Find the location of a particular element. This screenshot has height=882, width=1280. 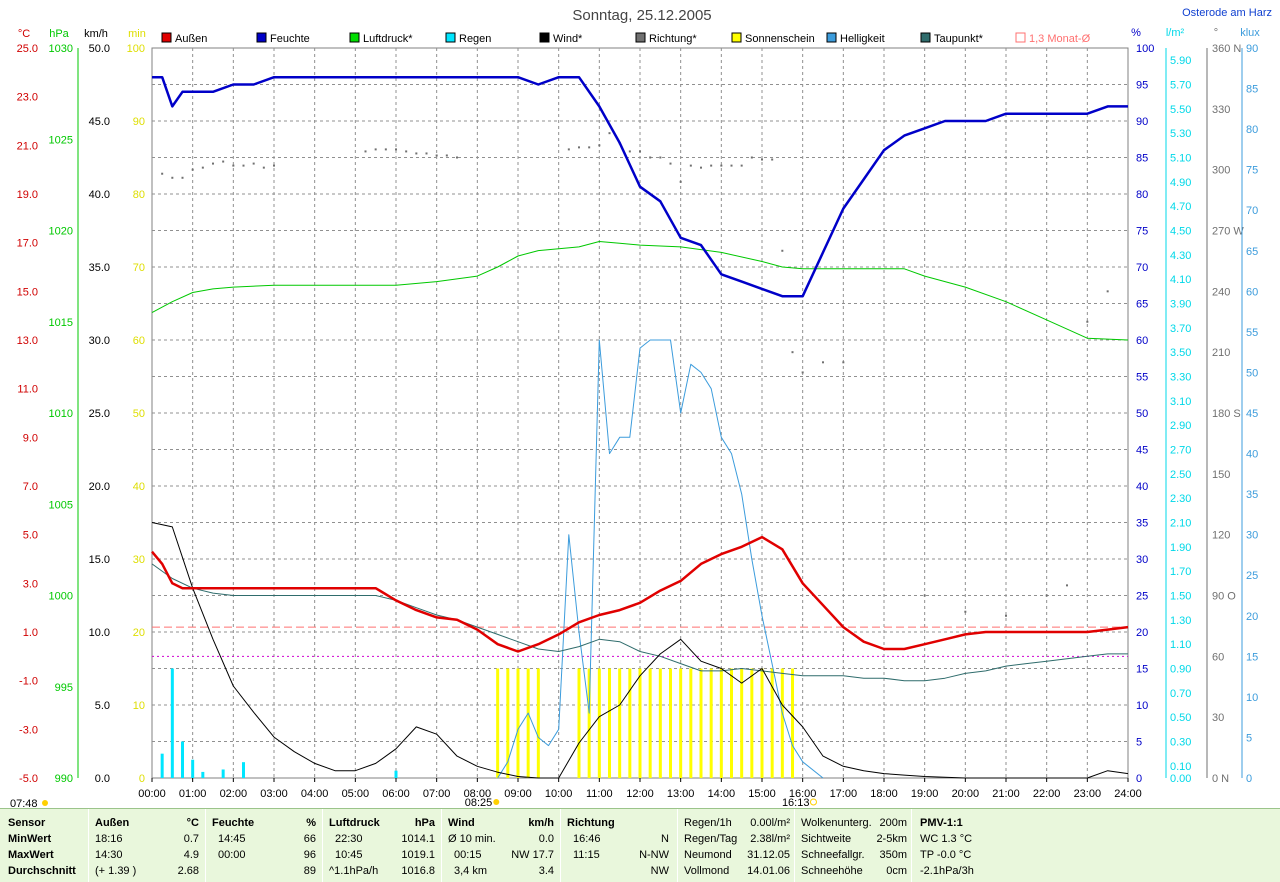

right-axis-tick-label: 55 is located at coordinates (1252, 333).